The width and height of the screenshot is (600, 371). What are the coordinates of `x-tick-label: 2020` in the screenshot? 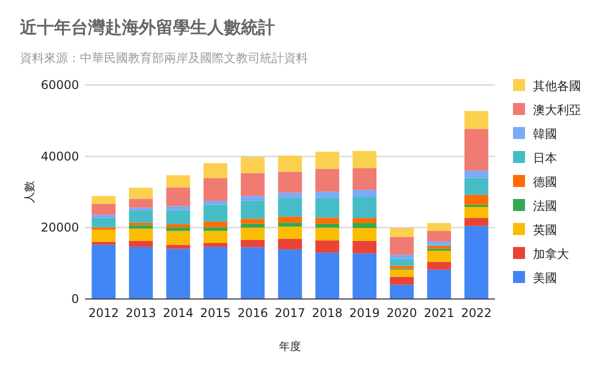 It's located at (402, 313).